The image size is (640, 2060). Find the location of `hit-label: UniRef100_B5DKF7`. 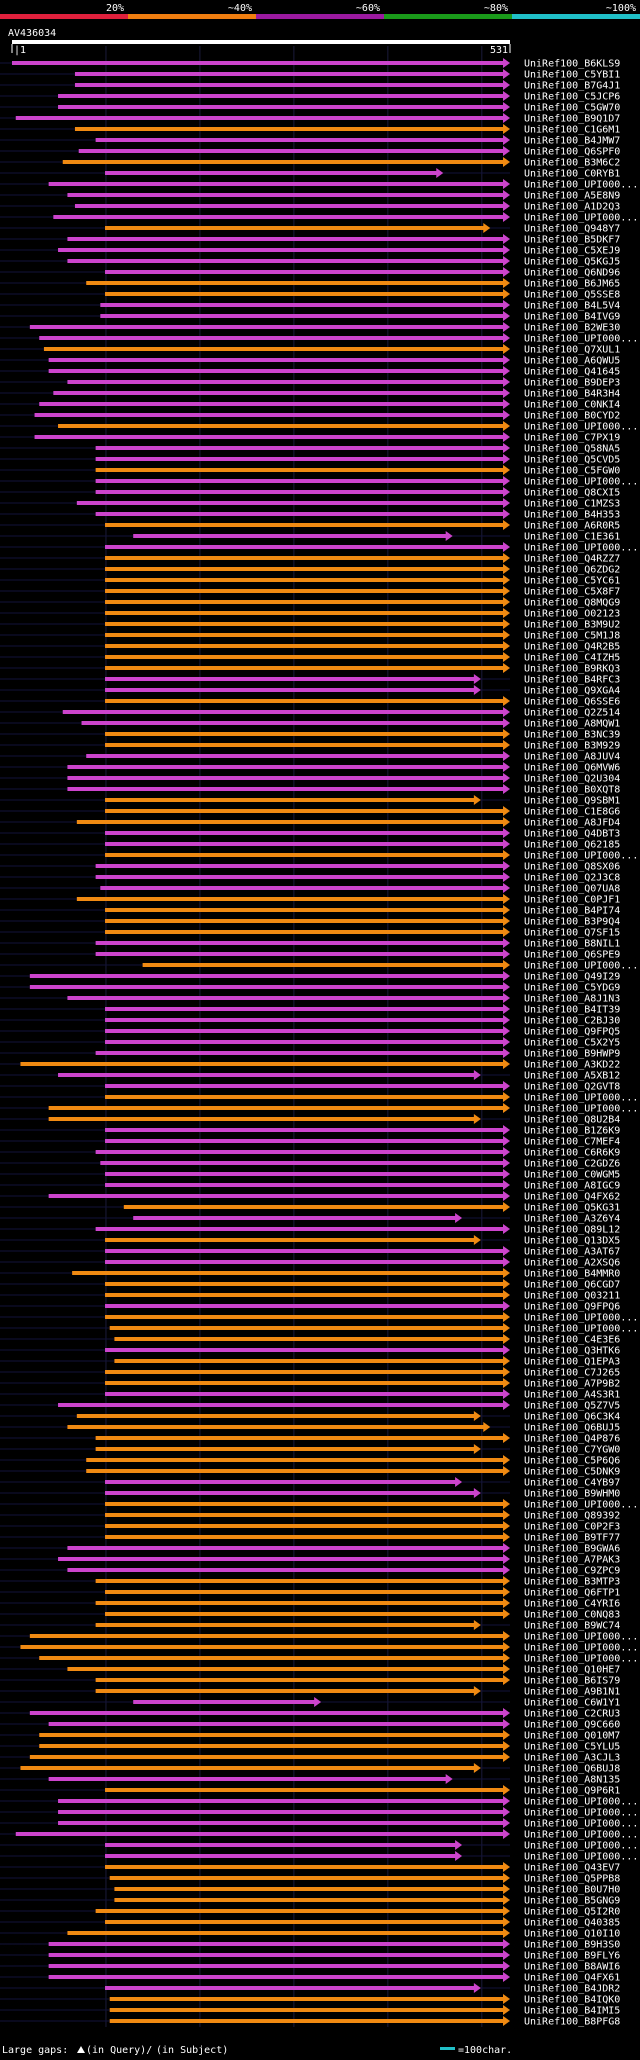

hit-label: UniRef100_B5DKF7 is located at coordinates (572, 240).